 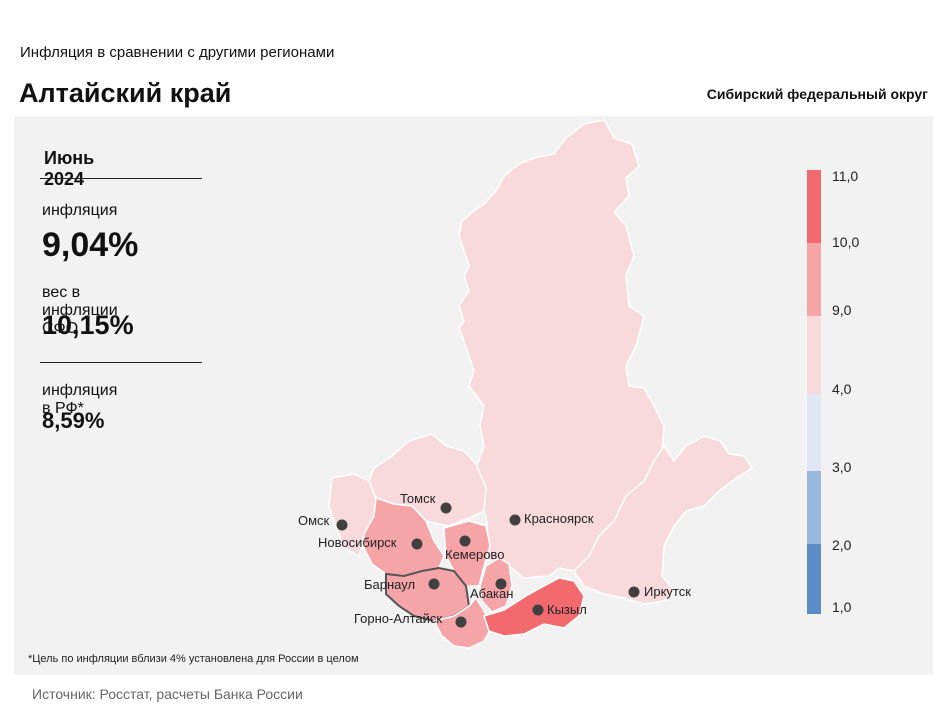 What do you see at coordinates (73, 420) in the screenshot?
I see `rf-inflation-value: 8,59%` at bounding box center [73, 420].